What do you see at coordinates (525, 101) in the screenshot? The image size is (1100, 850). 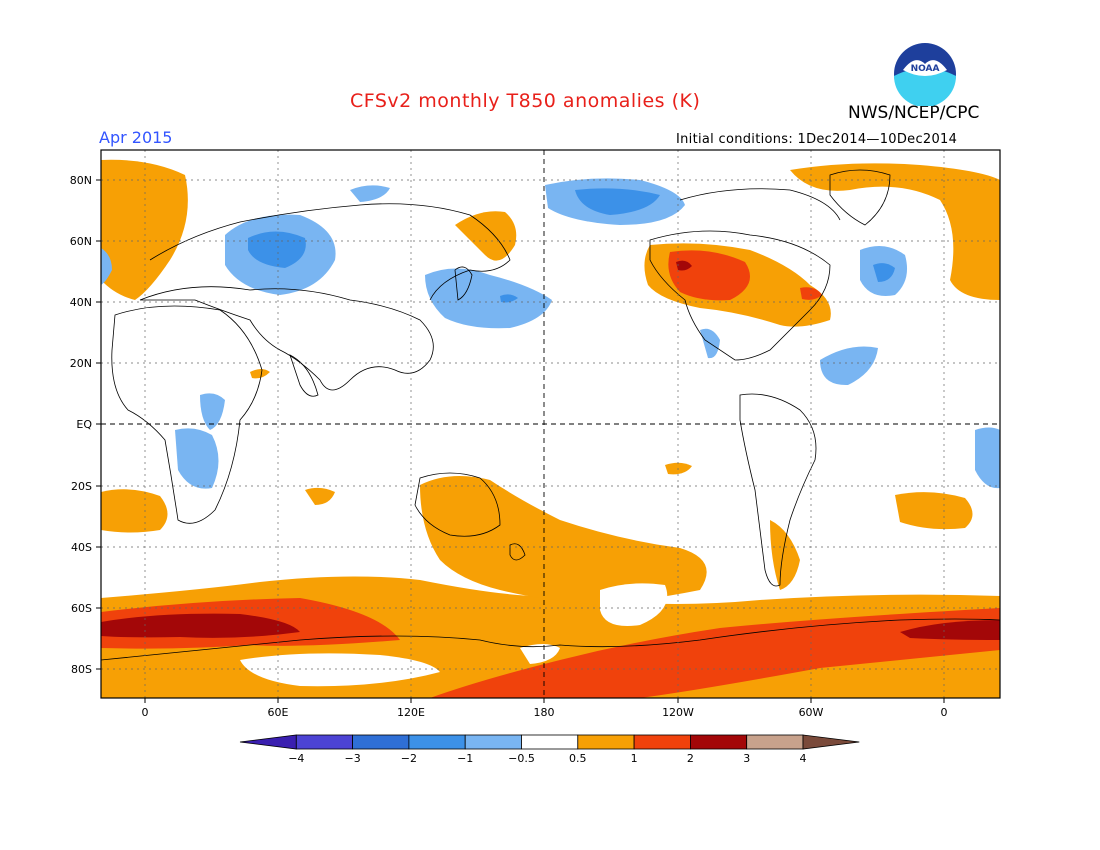 I see `chart-title: CFSv2 monthly T850 anomalies (K)` at bounding box center [525, 101].